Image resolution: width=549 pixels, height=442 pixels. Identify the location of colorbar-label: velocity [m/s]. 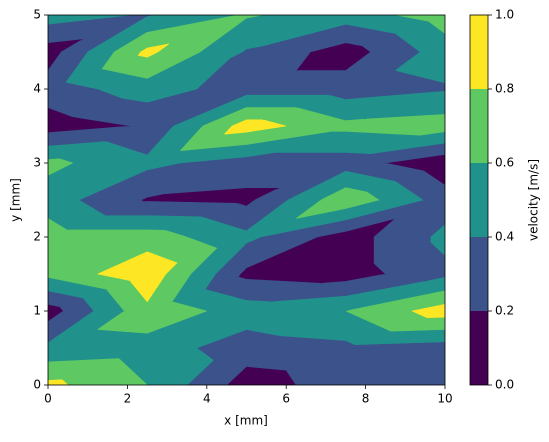
(534, 200).